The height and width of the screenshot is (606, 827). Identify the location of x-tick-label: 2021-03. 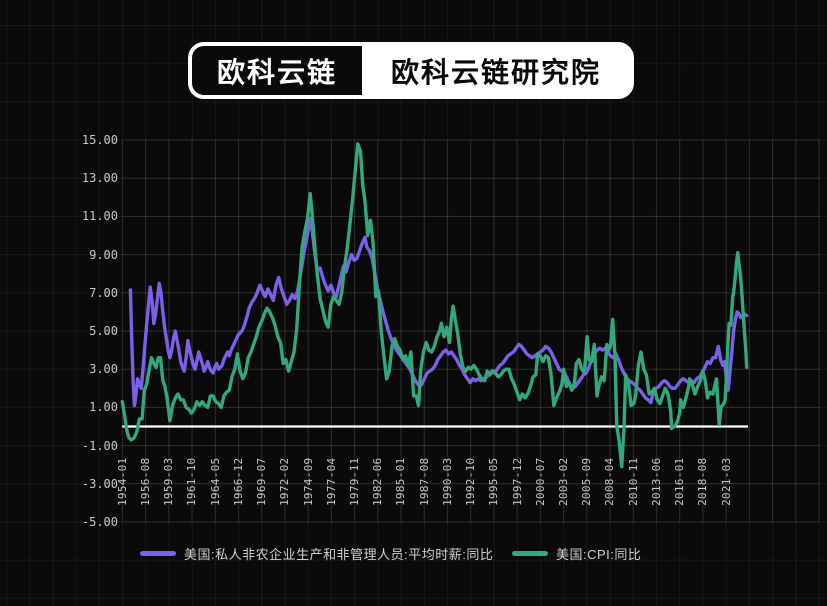
(726, 481).